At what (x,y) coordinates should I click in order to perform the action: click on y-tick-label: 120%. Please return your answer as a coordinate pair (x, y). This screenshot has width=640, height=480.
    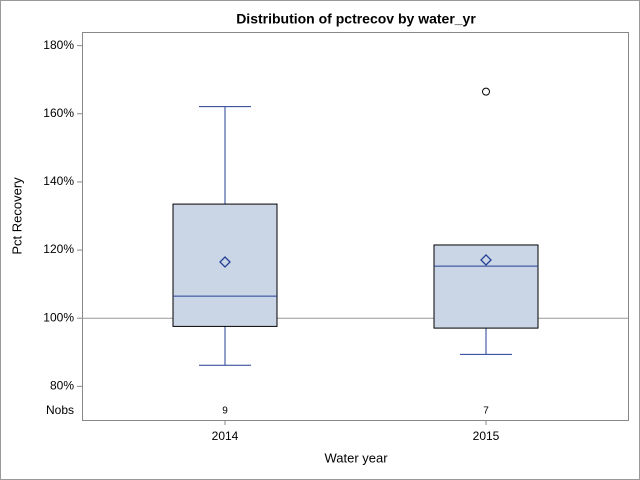
    Looking at the image, I should click on (58, 249).